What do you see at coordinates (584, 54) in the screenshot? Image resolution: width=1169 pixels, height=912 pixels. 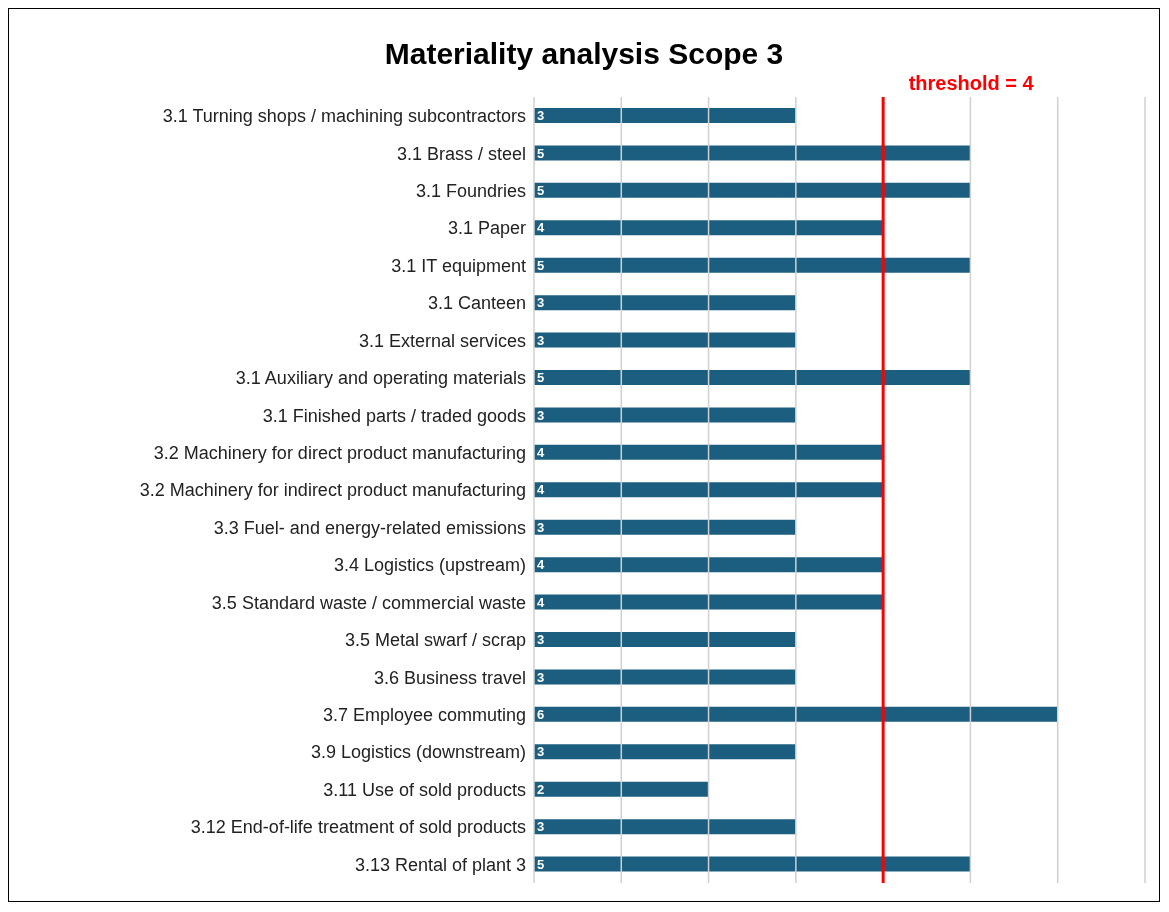 I see `chart-title: Materiality analysis Scope 3` at bounding box center [584, 54].